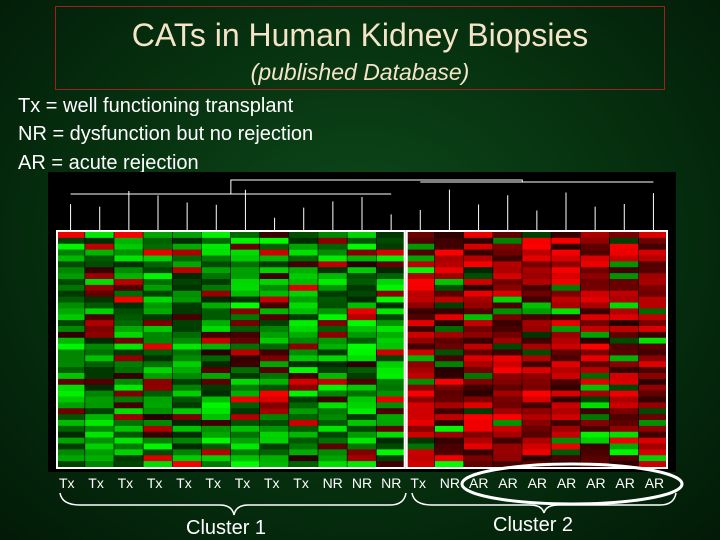  I want to click on legend-tx: Tx = well functioning transplant, so click(156, 106).